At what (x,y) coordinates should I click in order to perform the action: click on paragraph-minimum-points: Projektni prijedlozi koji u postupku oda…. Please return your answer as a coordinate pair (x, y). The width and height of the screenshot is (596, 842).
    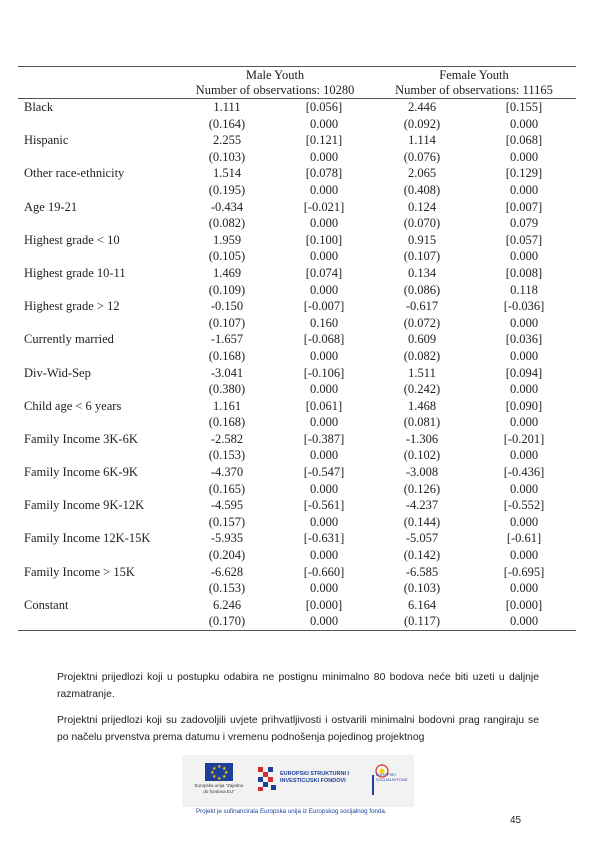
    Looking at the image, I should click on (298, 686).